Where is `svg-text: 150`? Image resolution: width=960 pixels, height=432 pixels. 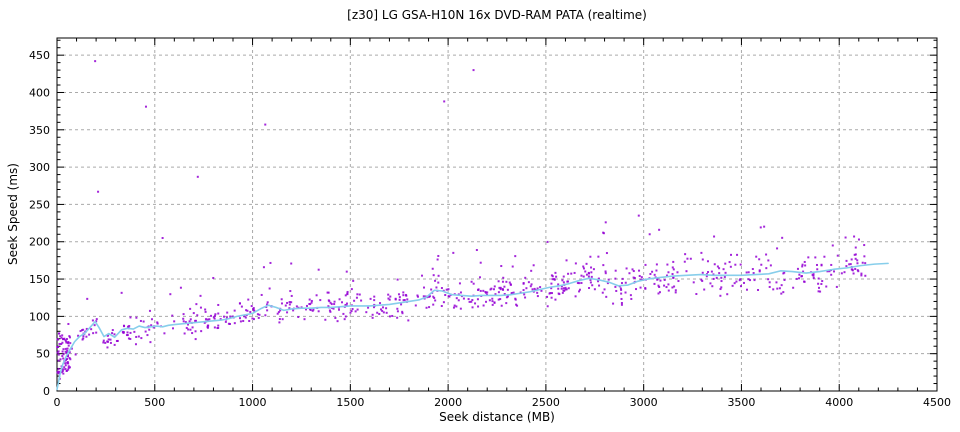 svg-text: 150 is located at coordinates (39, 279).